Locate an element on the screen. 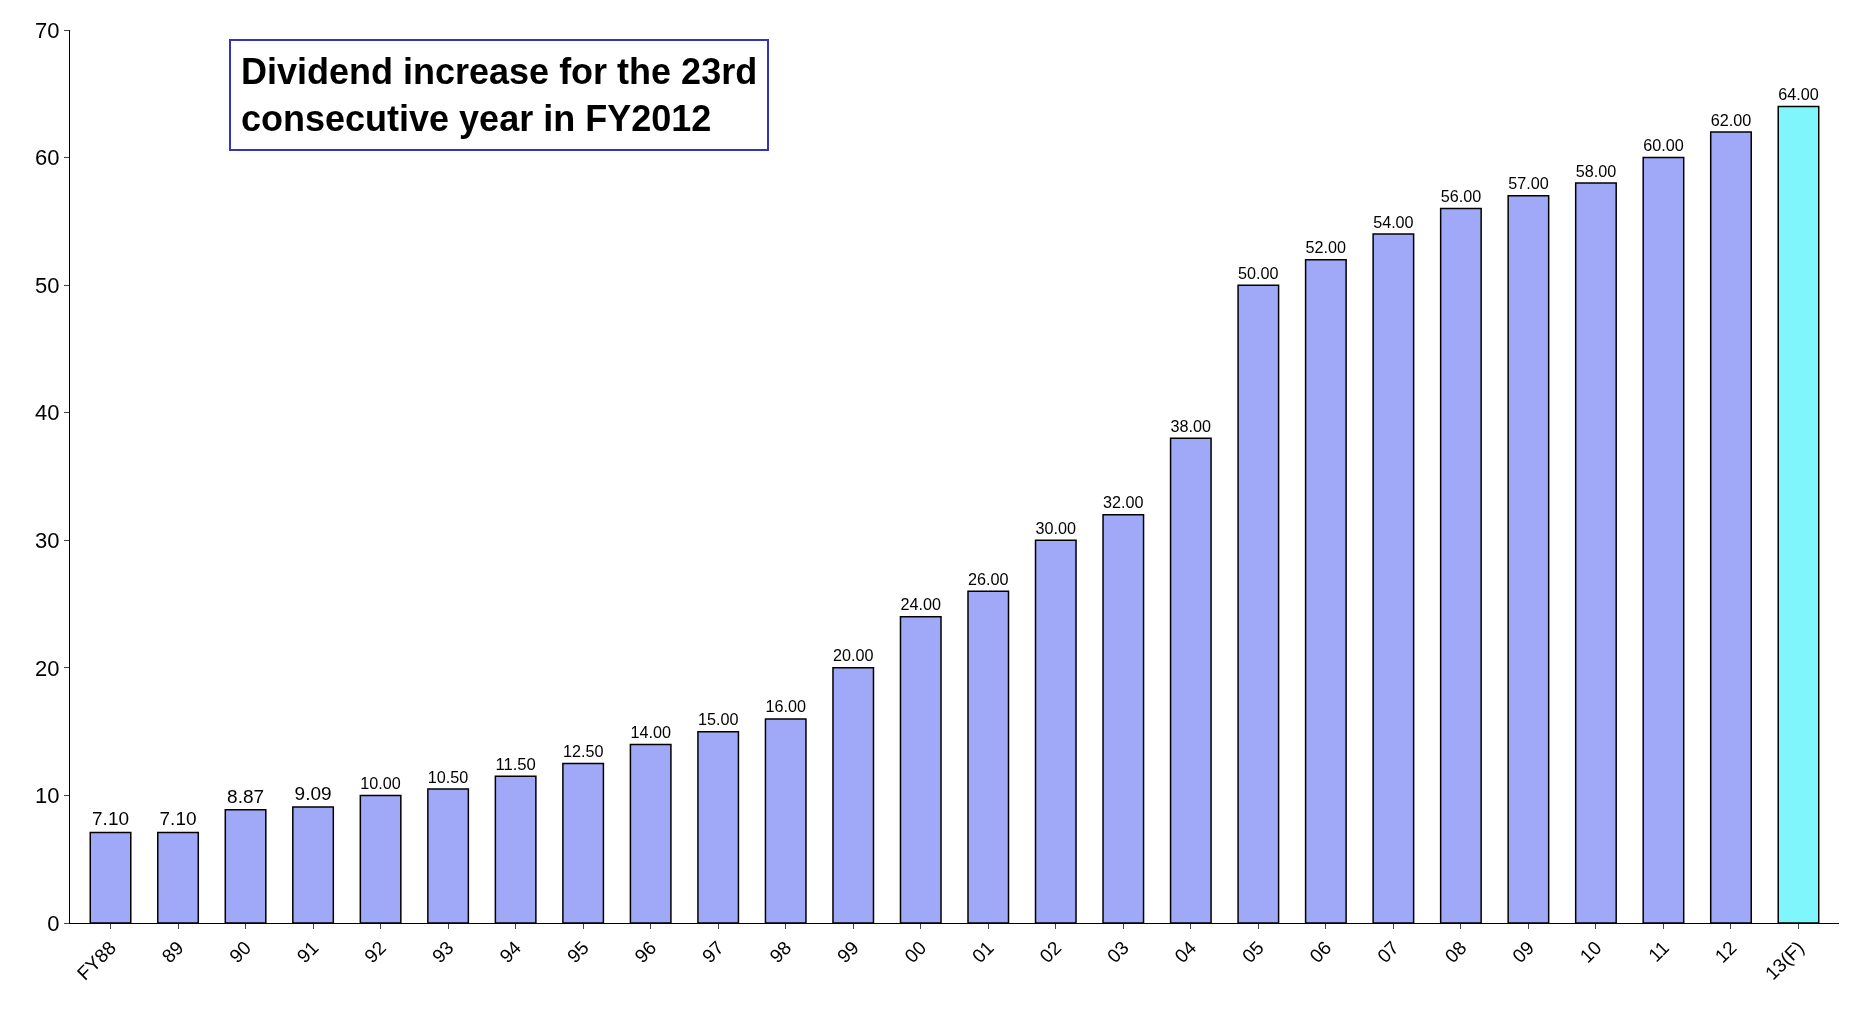 Image resolution: width=1869 pixels, height=1013 pixels. data-label: 57.00 is located at coordinates (1528, 183).